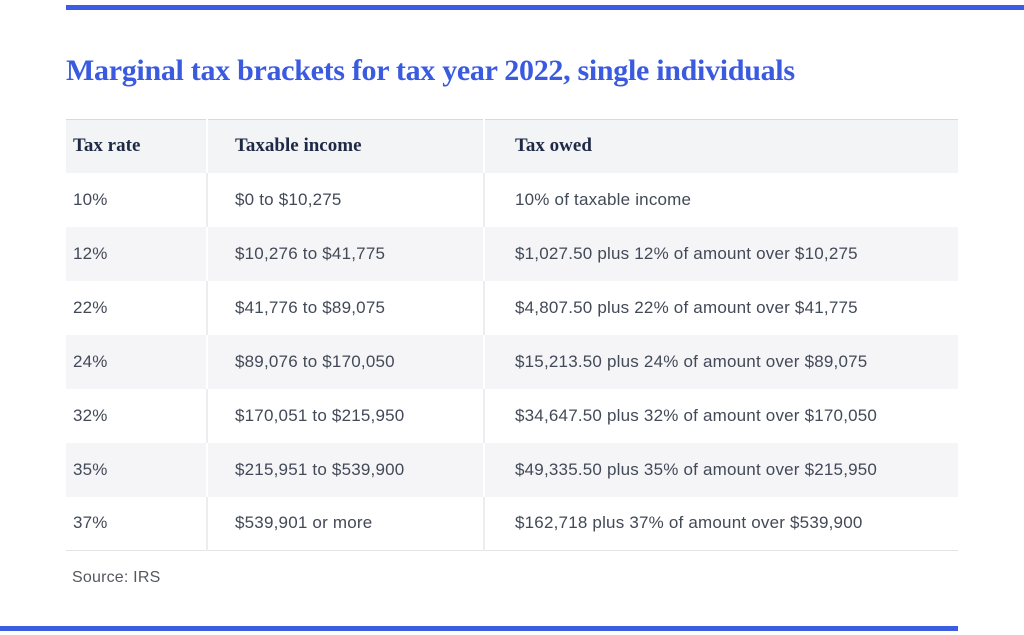 The image size is (1024, 635). What do you see at coordinates (345, 253) in the screenshot?
I see `cell-taxable-income: $10,276 to $41,775` at bounding box center [345, 253].